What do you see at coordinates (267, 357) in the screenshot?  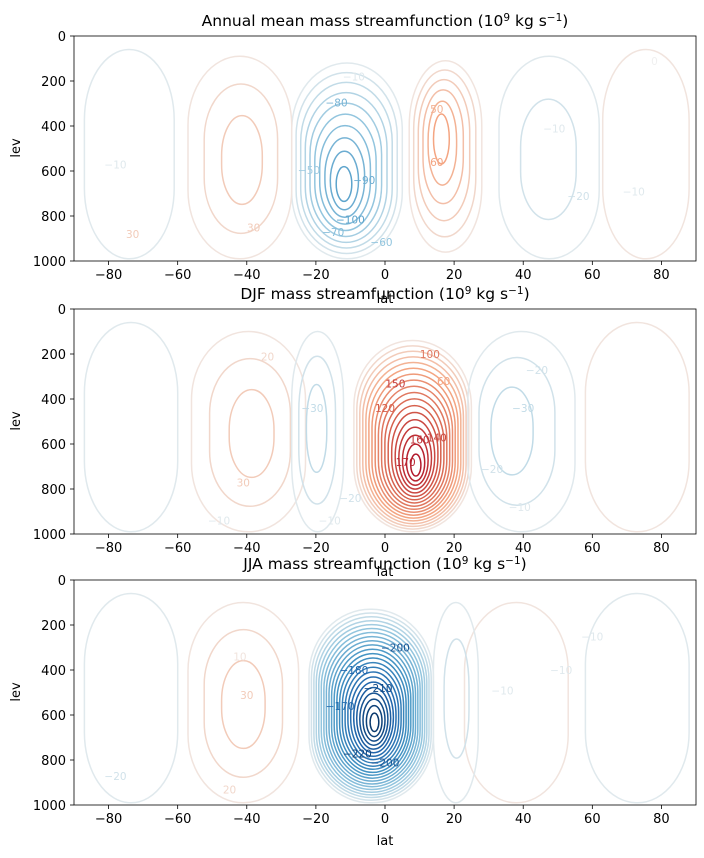 I see `contour-label: 20` at bounding box center [267, 357].